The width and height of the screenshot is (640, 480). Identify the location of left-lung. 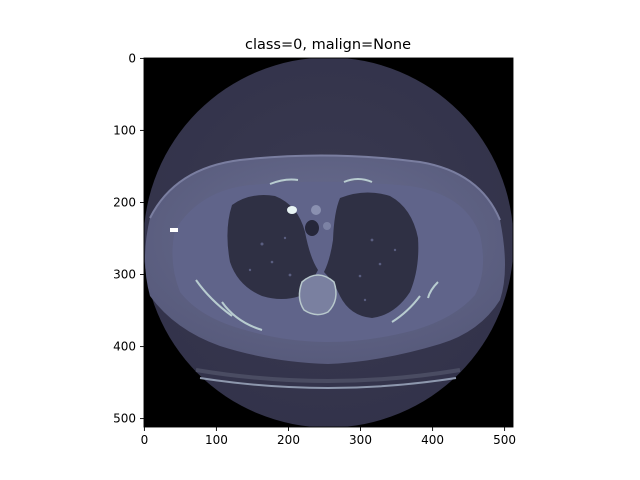
(371, 255).